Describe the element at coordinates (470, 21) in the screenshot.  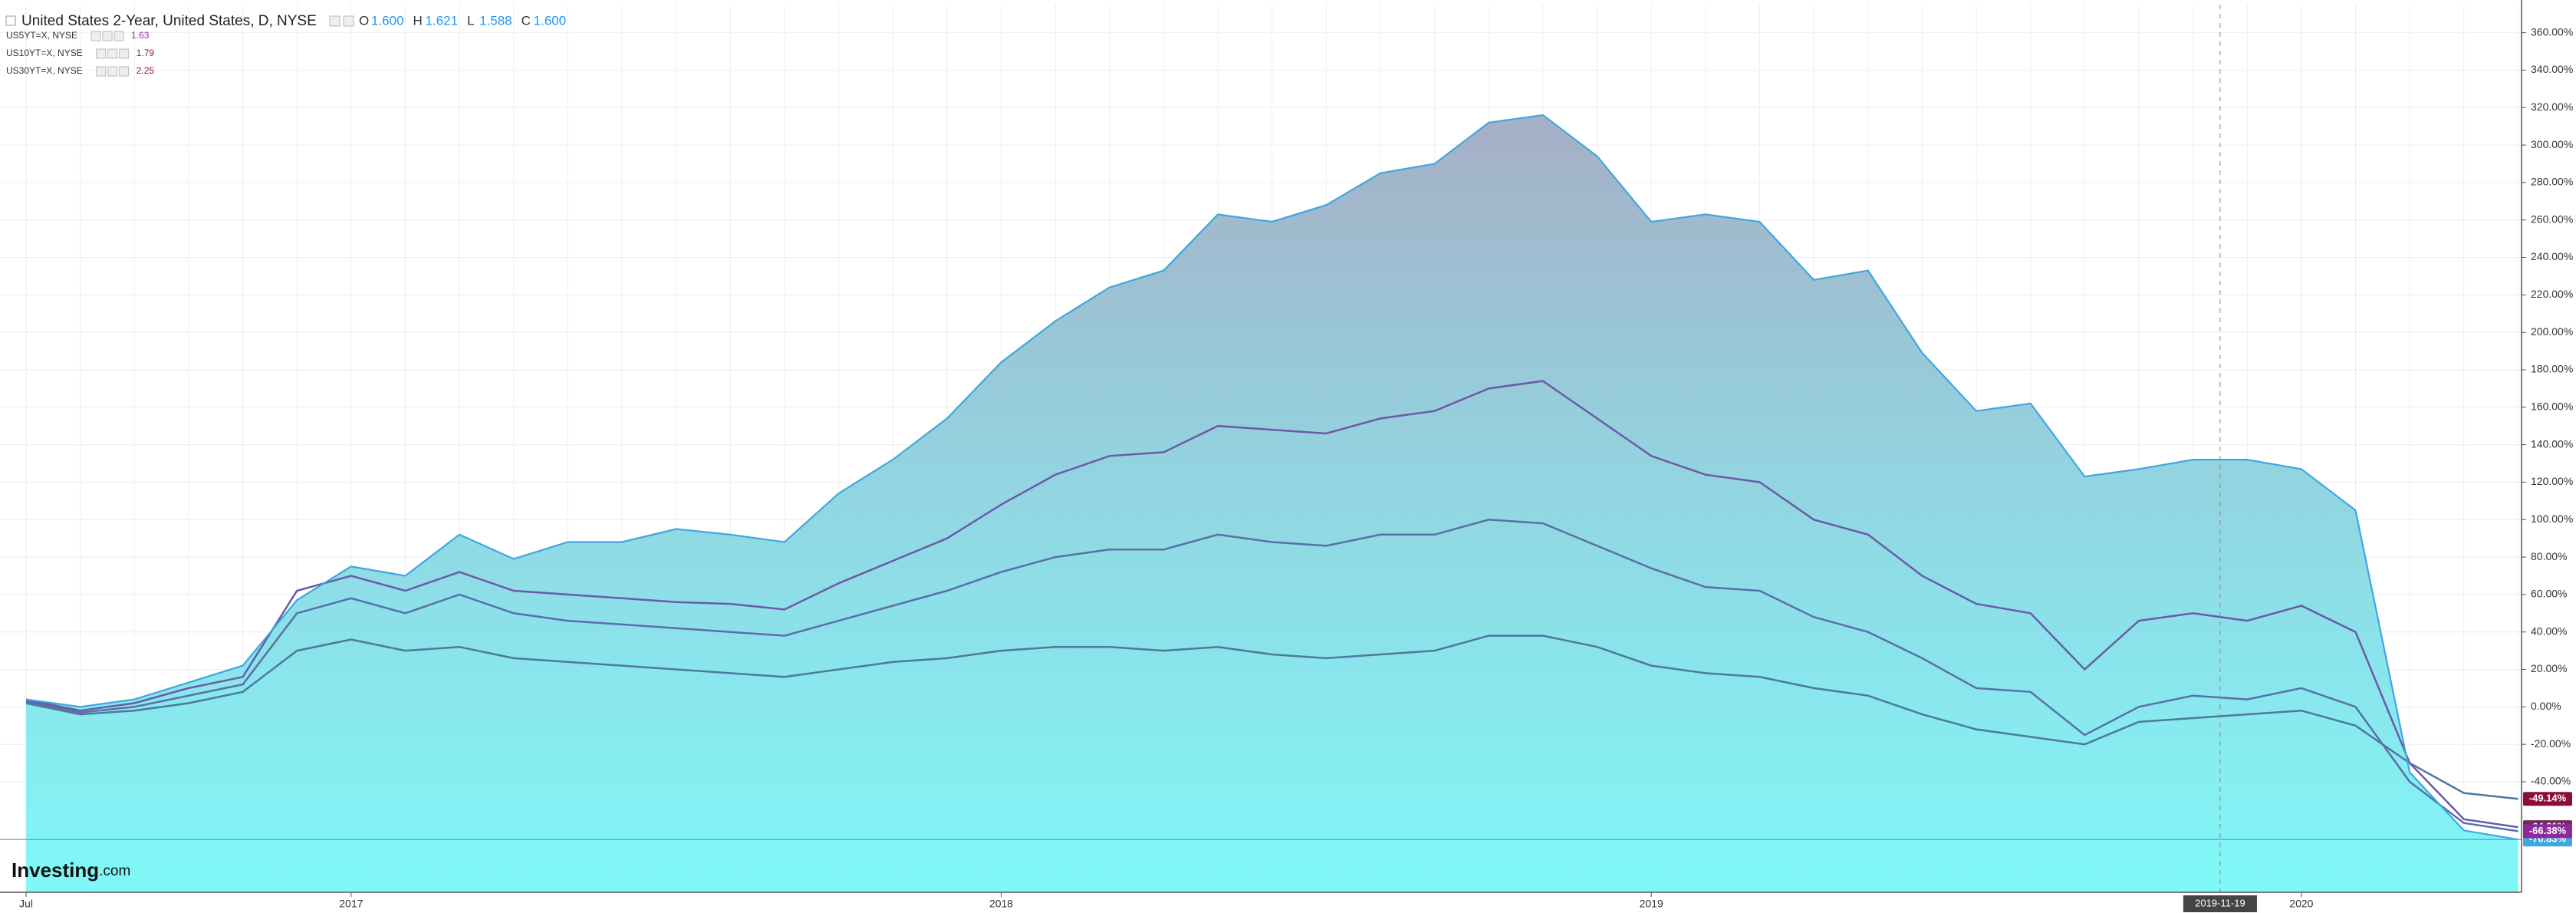
I see `ohlc-key: L` at that location.